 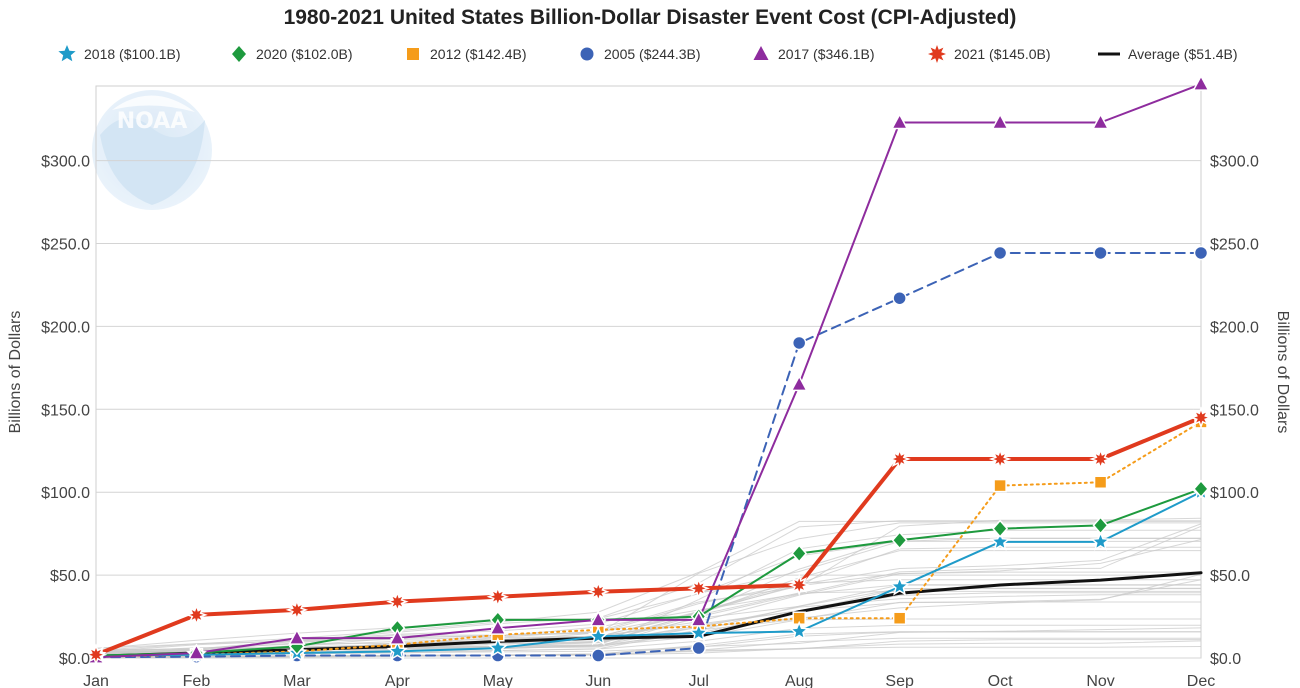 I want to click on legend-item-average: Average ($51.4B), so click(x=1167, y=54).